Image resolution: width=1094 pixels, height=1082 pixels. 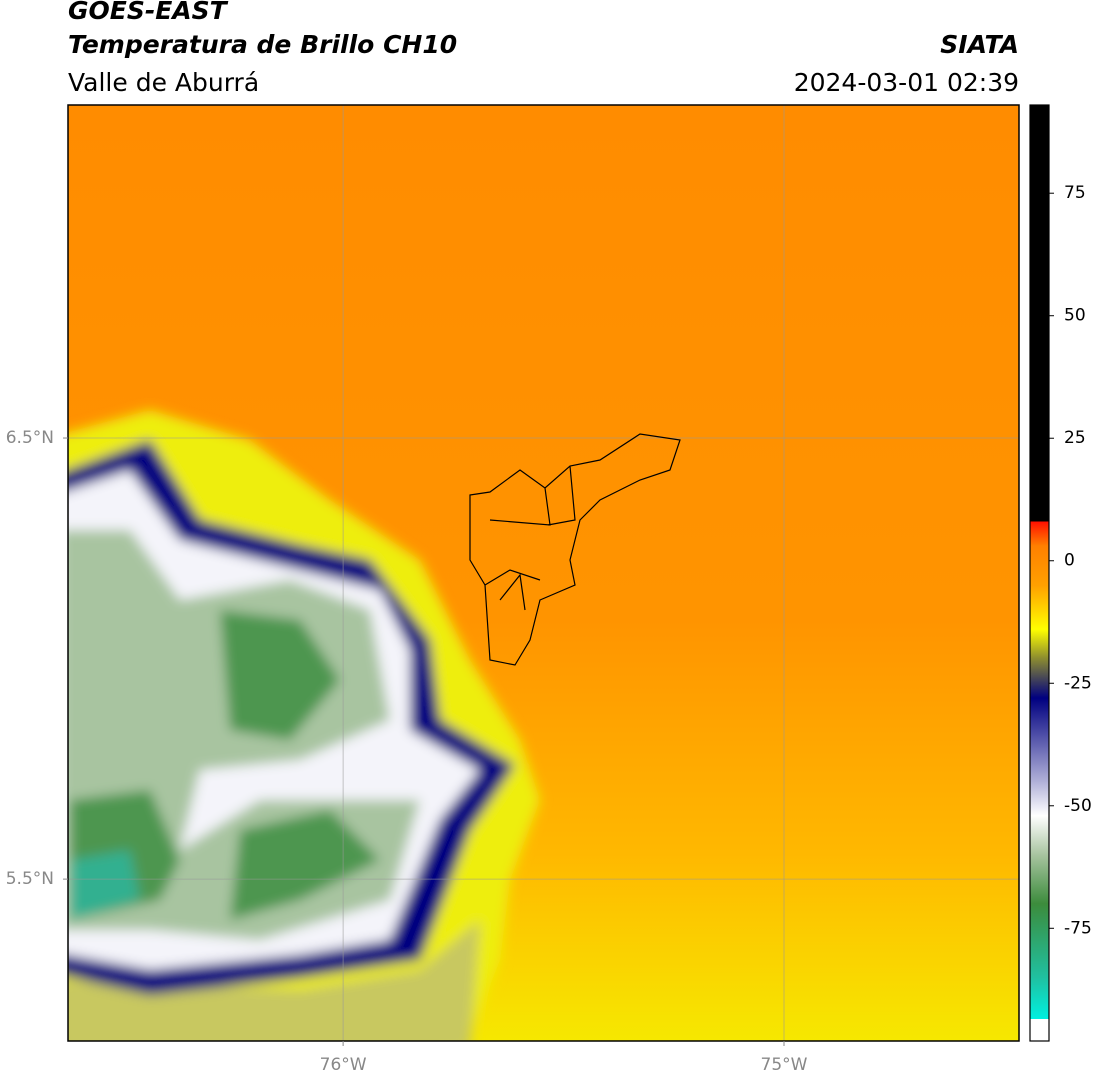 What do you see at coordinates (1078, 683) in the screenshot?
I see `colorbar-tick-label: -25` at bounding box center [1078, 683].